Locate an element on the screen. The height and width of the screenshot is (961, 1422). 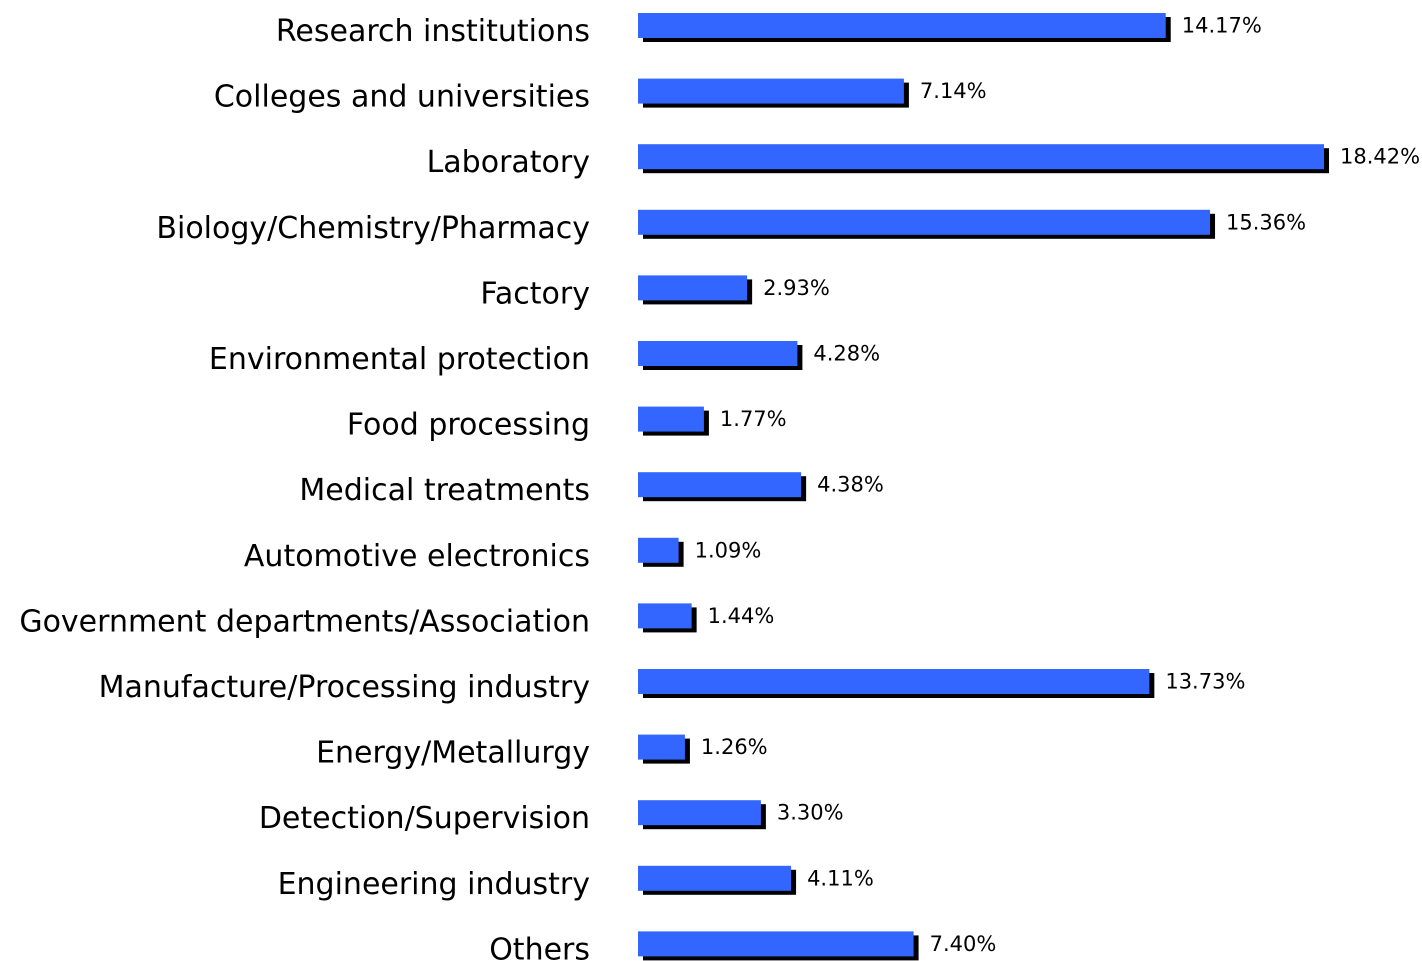
category-label: Others is located at coordinates (539, 946).